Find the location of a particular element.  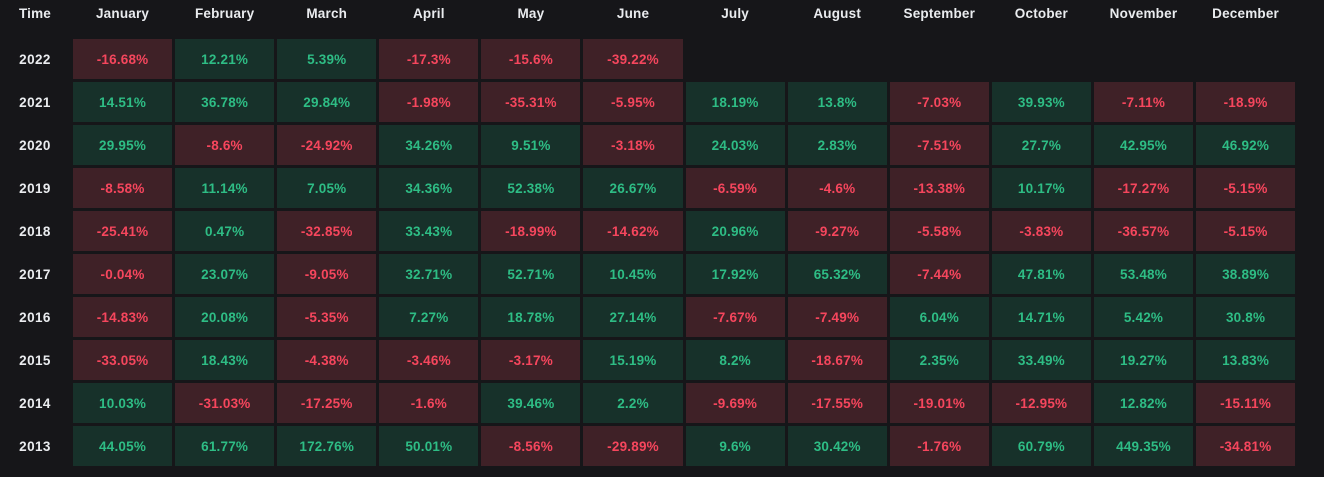

heatmap-cell-2015-november: 19.27% is located at coordinates (1143, 360).